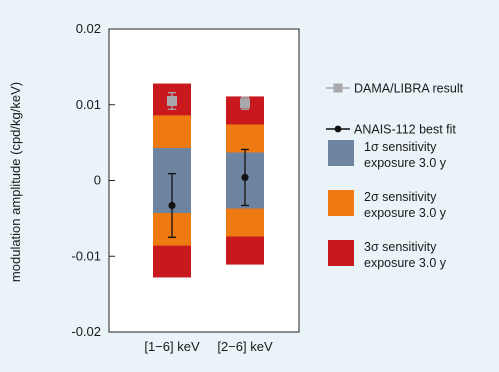  Describe the element at coordinates (88, 28) in the screenshot. I see `y-tick-label: 0.02` at that location.